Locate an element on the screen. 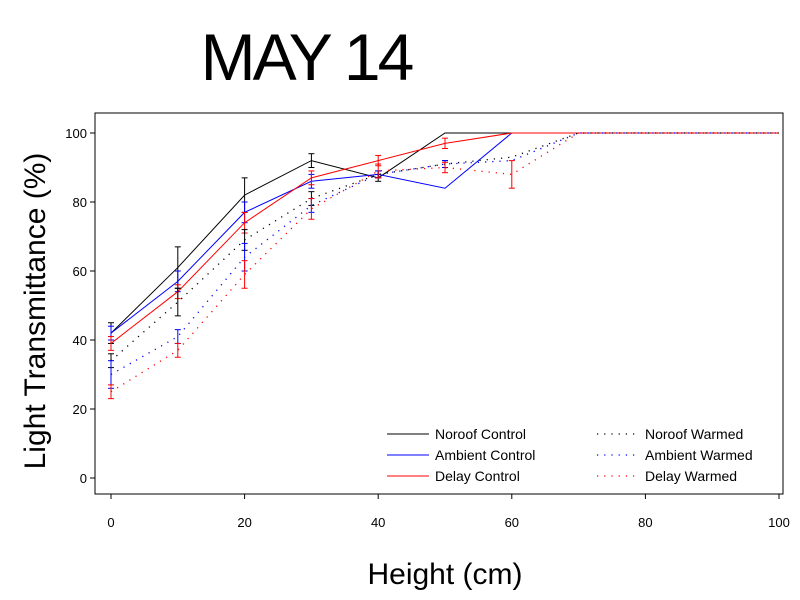 This screenshot has width=800, height=600. x-tick-label: 40 is located at coordinates (378, 522).